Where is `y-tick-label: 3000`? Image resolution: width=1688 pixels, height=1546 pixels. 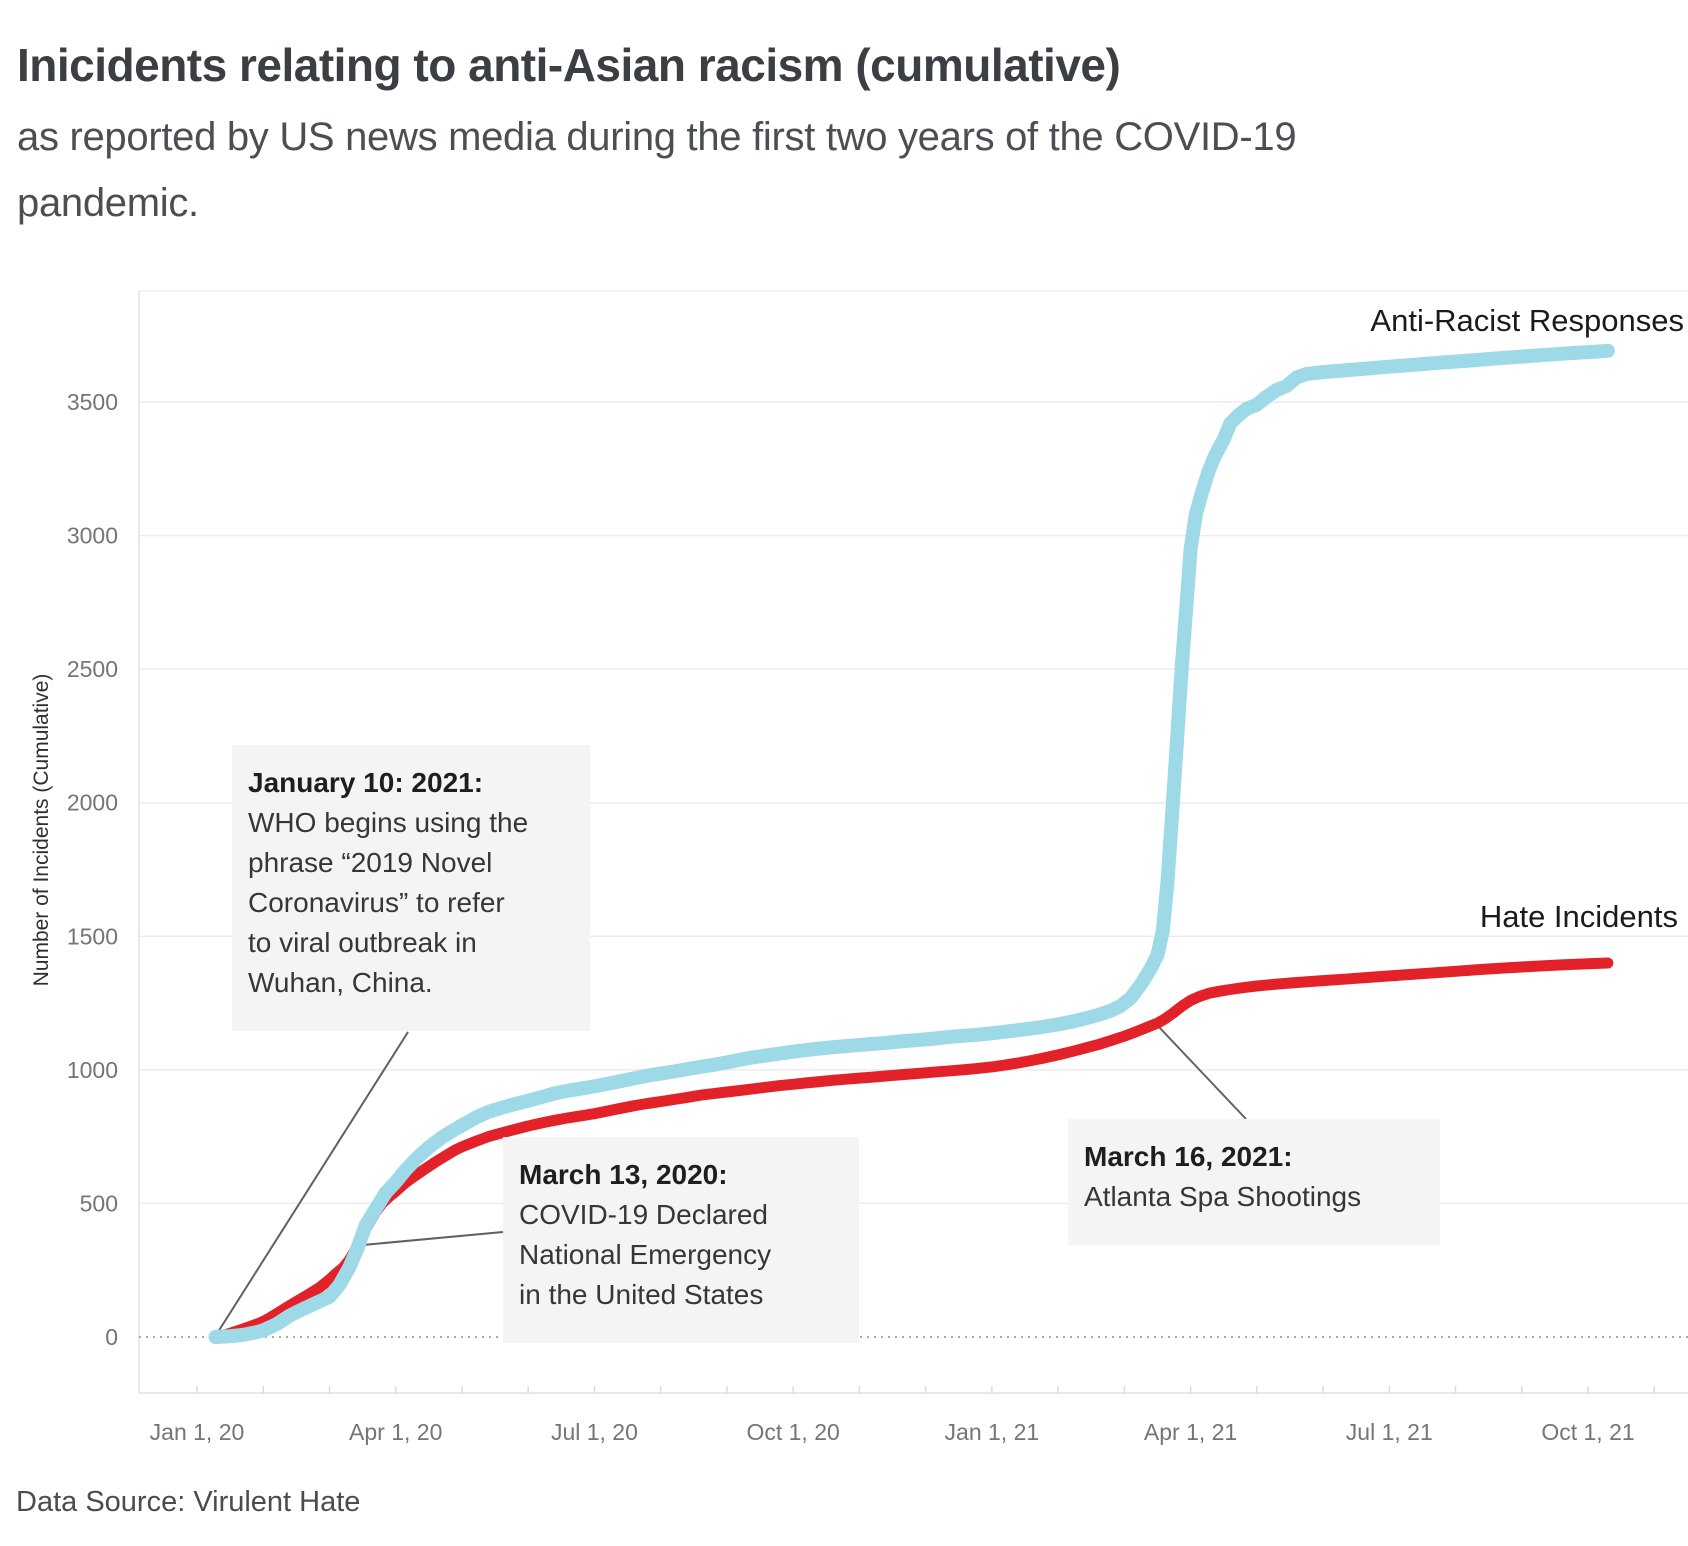
y-tick-label: 3000 is located at coordinates (92, 536).